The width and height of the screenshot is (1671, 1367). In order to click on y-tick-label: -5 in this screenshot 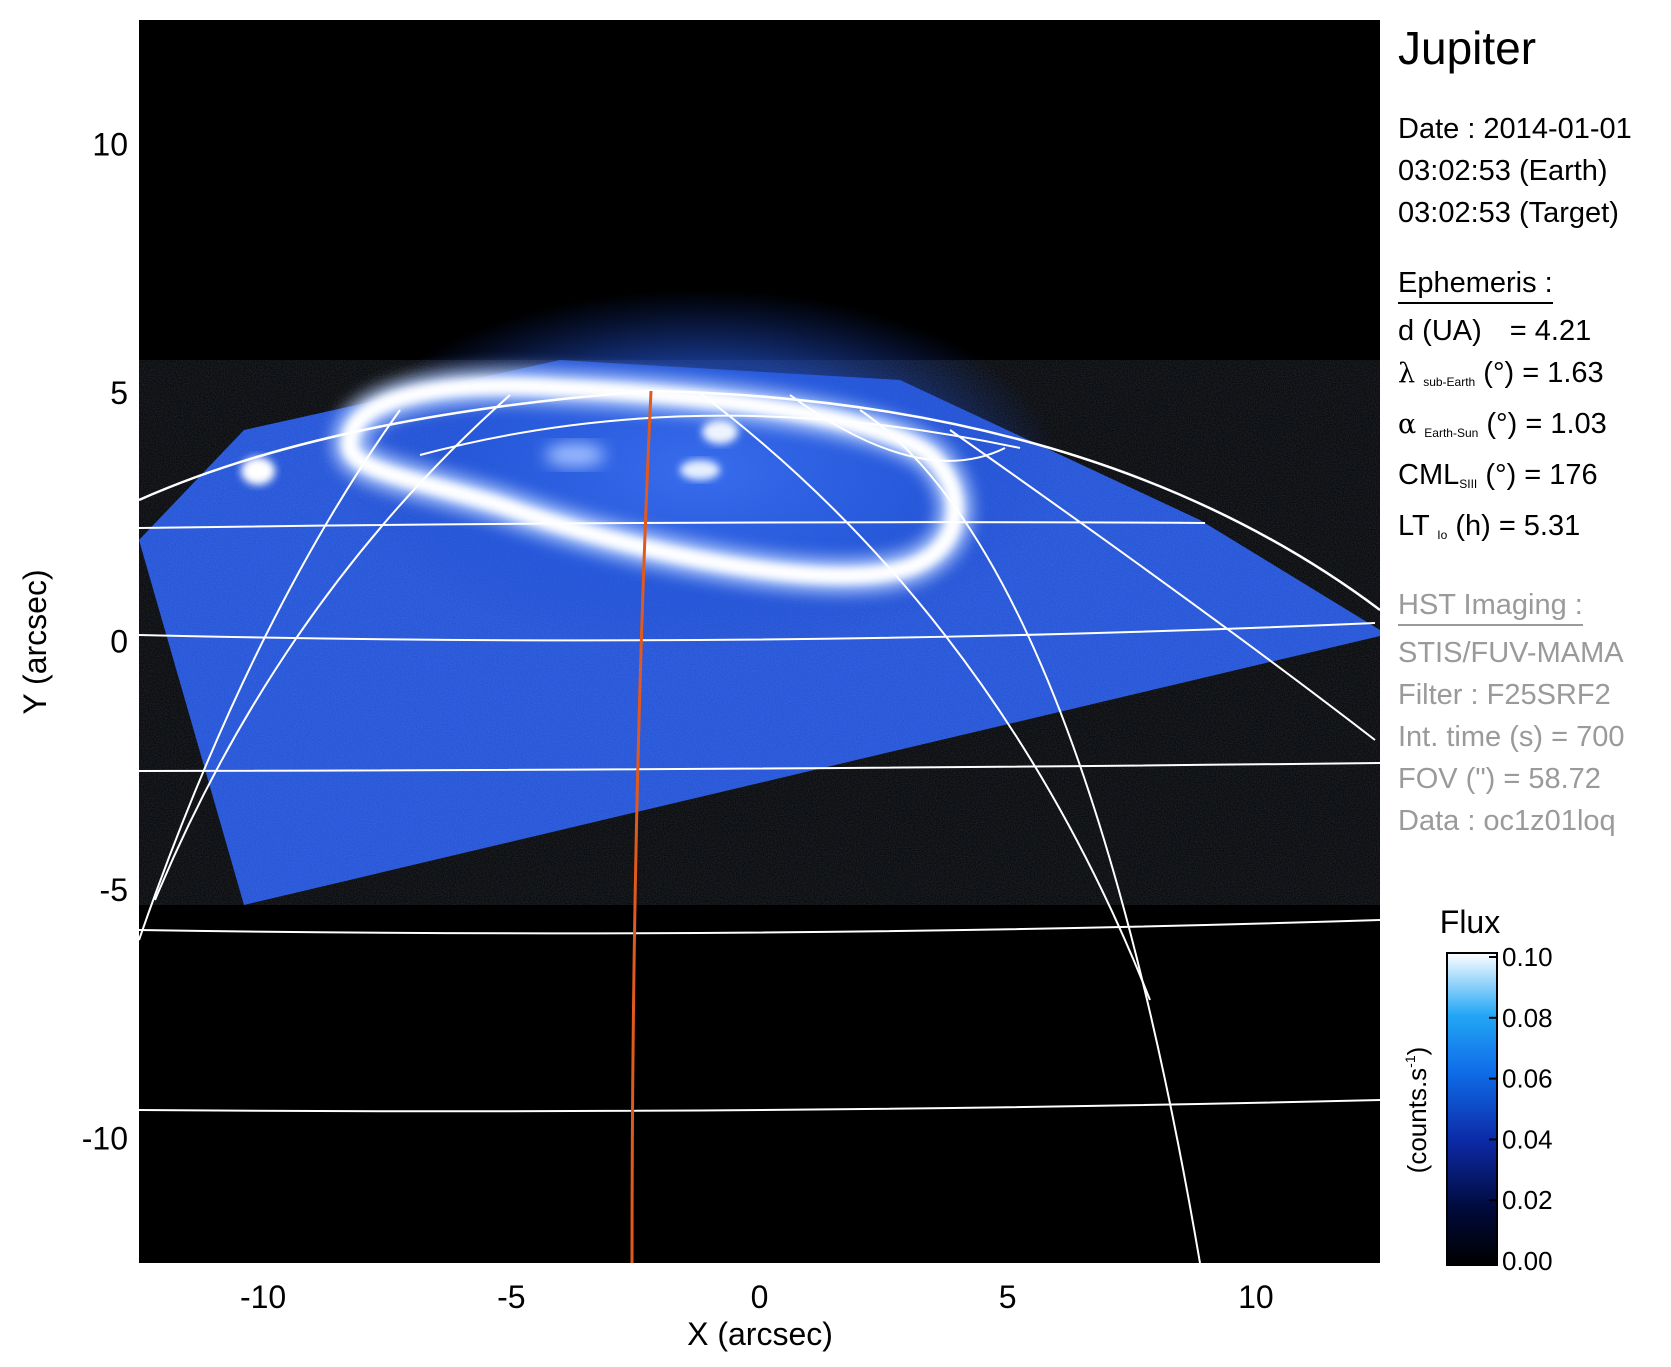, I will do `click(114, 890)`.